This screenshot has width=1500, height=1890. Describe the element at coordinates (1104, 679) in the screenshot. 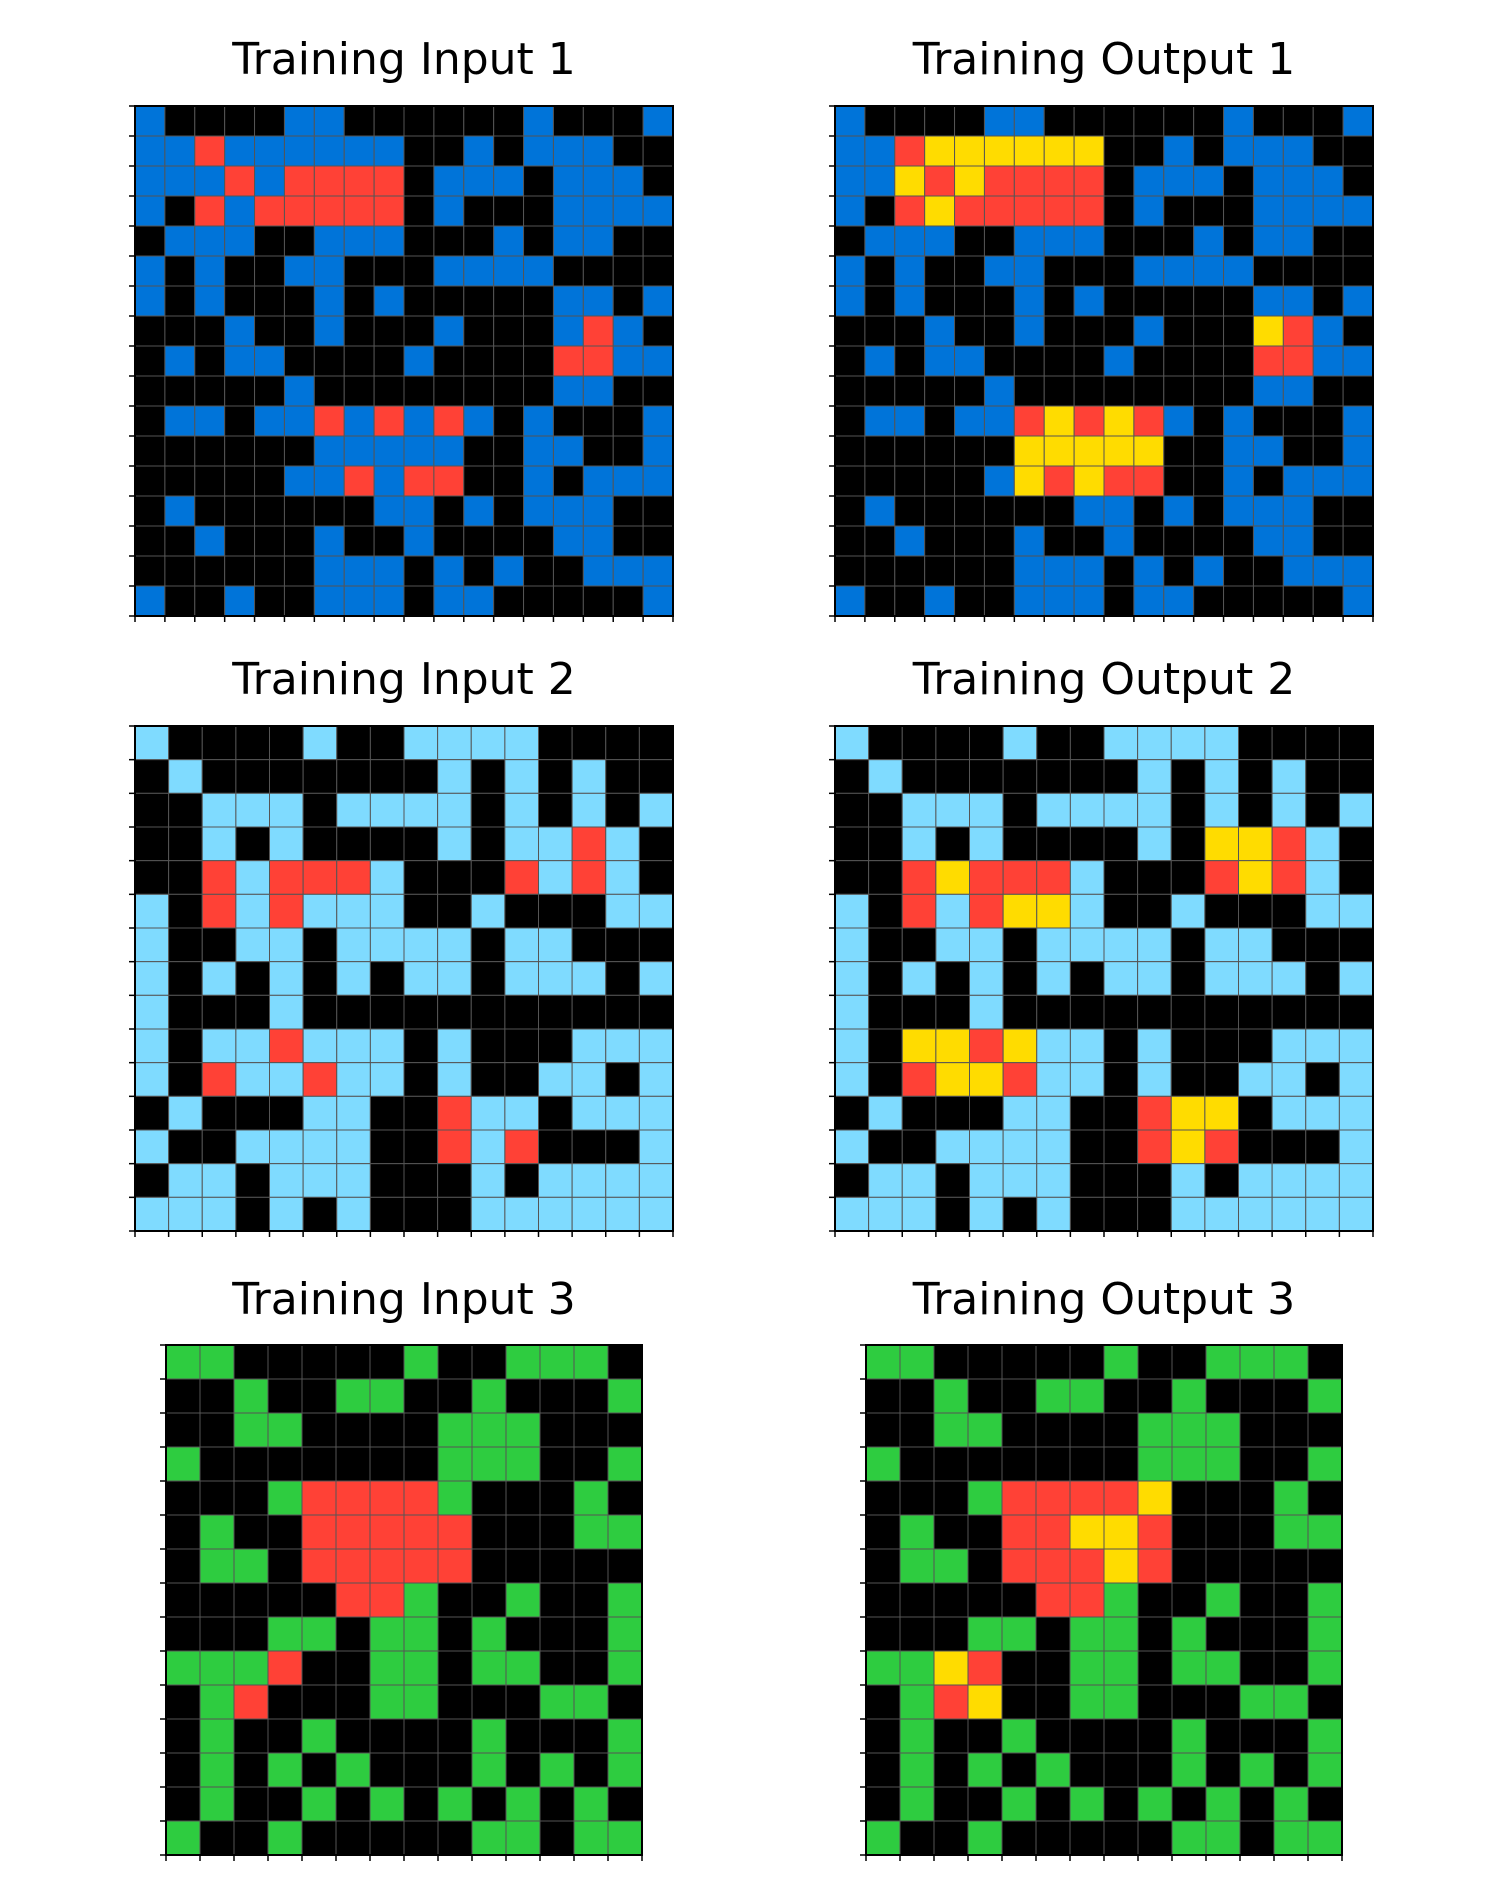

I see `panel-title: Training Output 2` at that location.